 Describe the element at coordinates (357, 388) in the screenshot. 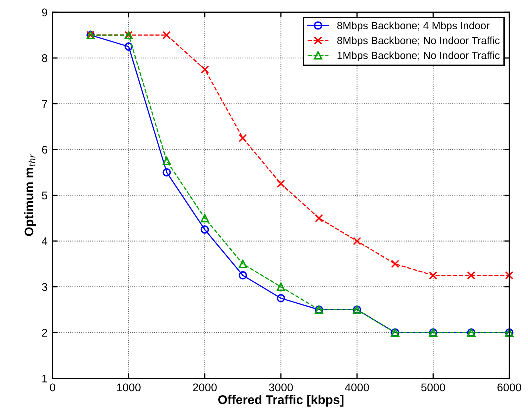

I see `x-tick-label: 4000` at that location.